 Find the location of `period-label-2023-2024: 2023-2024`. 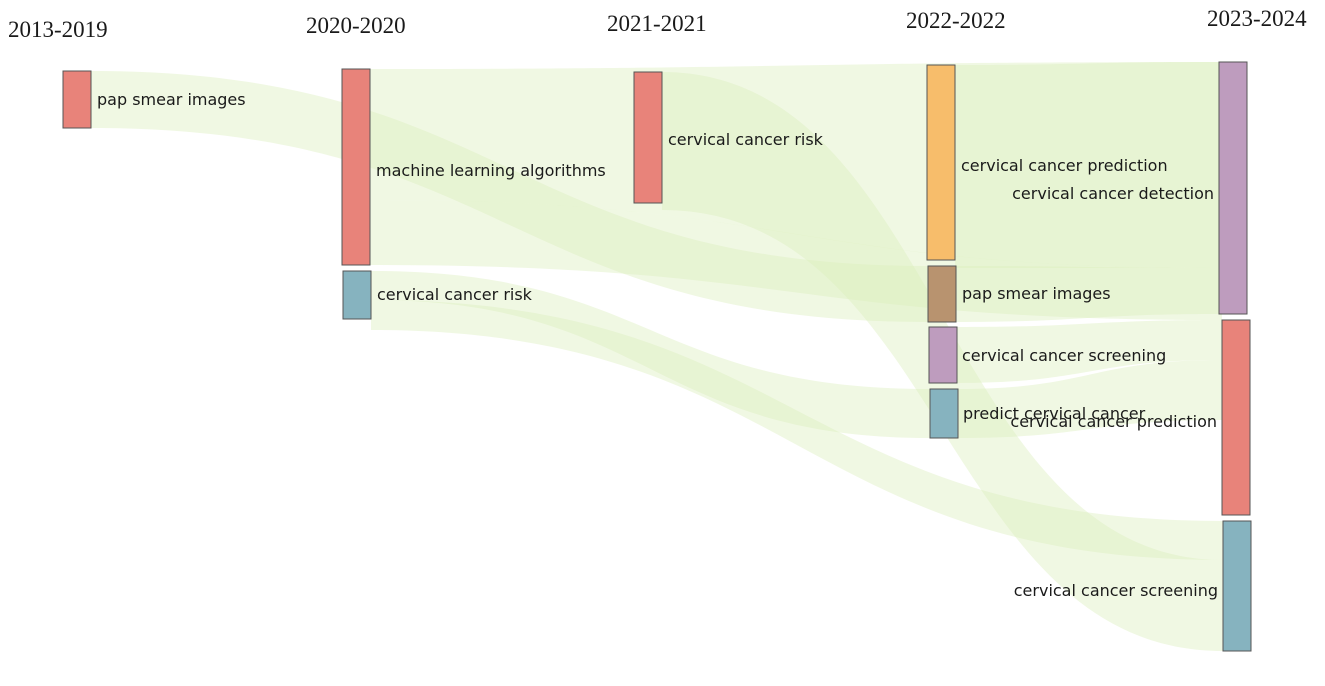

period-label-2023-2024: 2023-2024 is located at coordinates (1257, 18).